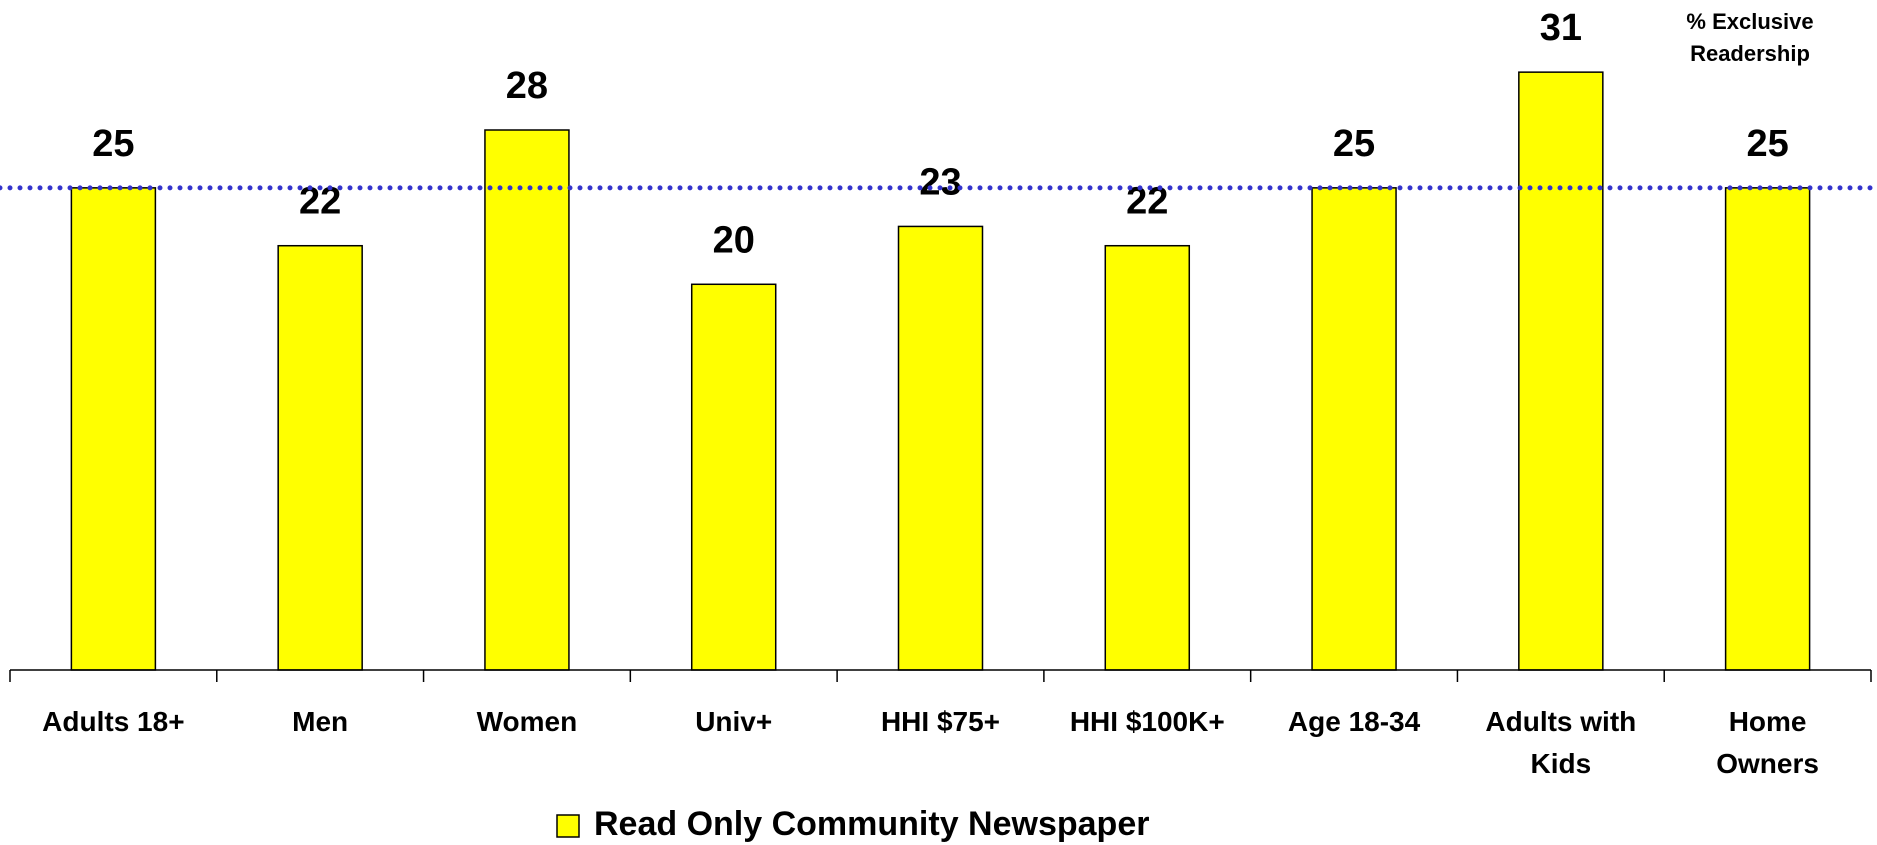  What do you see at coordinates (527, 86) in the screenshot?
I see `data-label: 28` at bounding box center [527, 86].